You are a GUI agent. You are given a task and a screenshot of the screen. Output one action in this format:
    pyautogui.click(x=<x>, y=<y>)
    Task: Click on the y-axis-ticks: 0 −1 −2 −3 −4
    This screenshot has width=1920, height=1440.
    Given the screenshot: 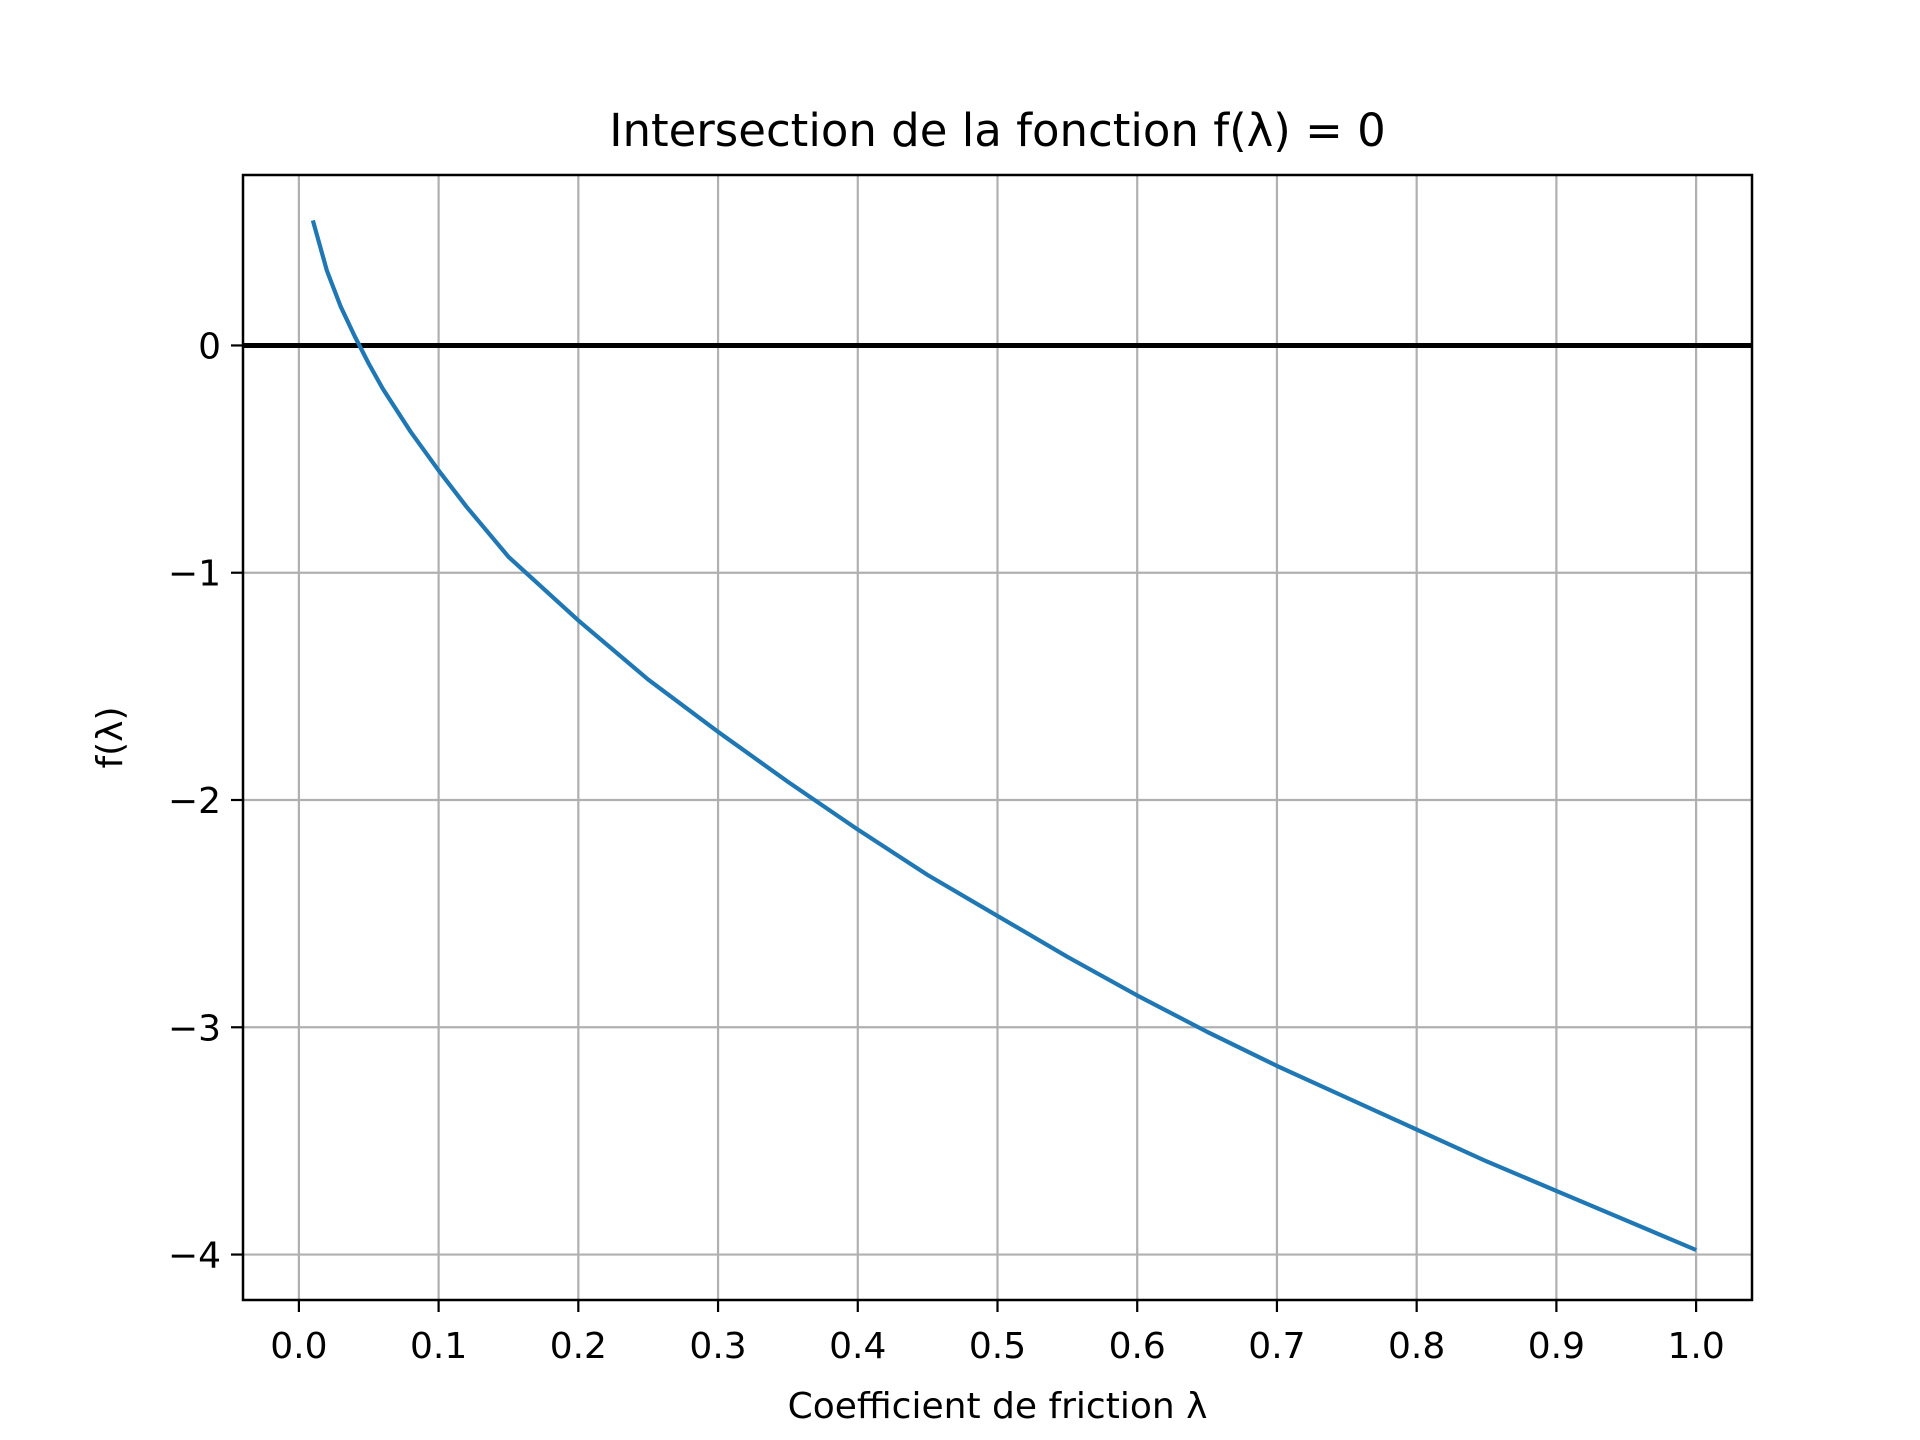 What is the action you would take?
    pyautogui.click(x=205, y=801)
    